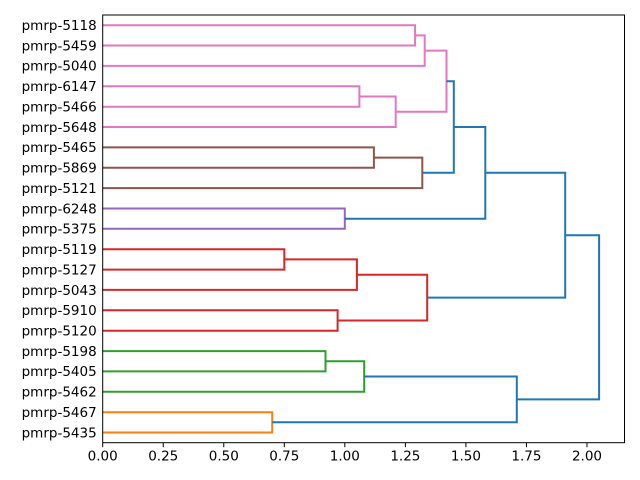 This screenshot has width=640, height=480. I want to click on leaf-label-pmrp-5043: pmrp-5043, so click(59, 291).